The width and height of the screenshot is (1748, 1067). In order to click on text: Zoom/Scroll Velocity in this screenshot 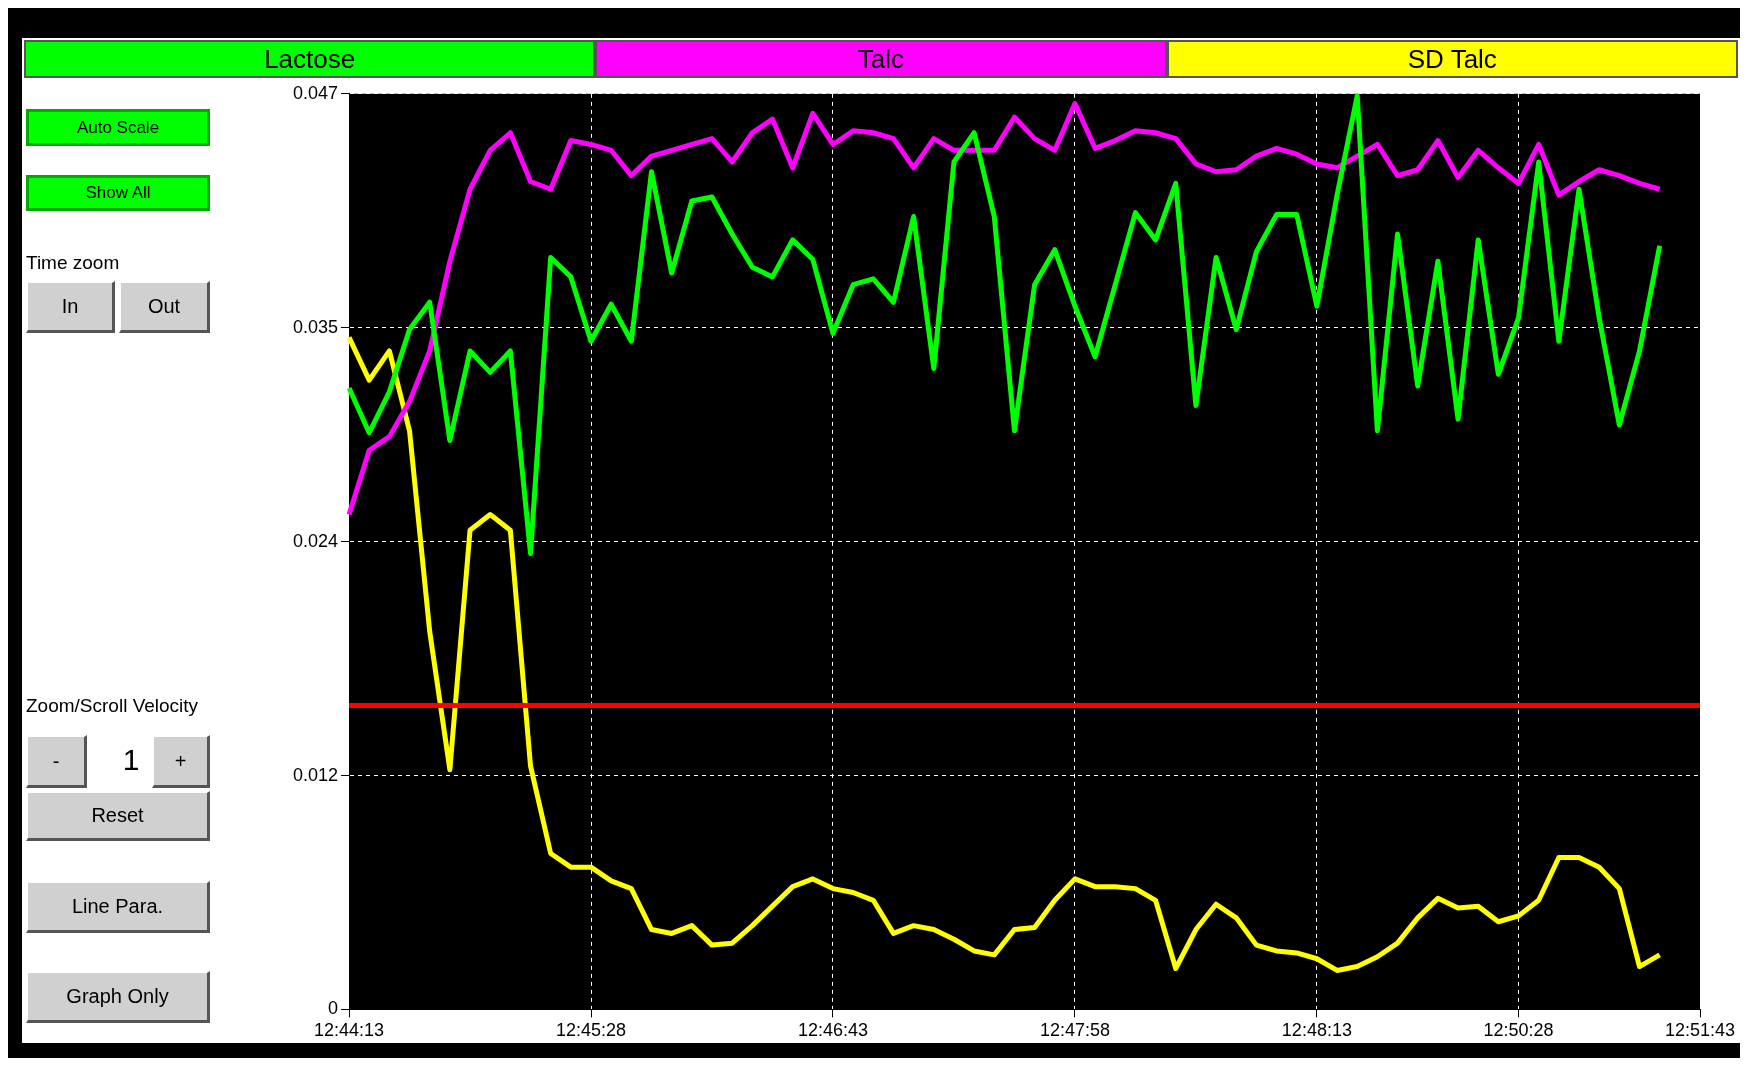, I will do `click(112, 706)`.